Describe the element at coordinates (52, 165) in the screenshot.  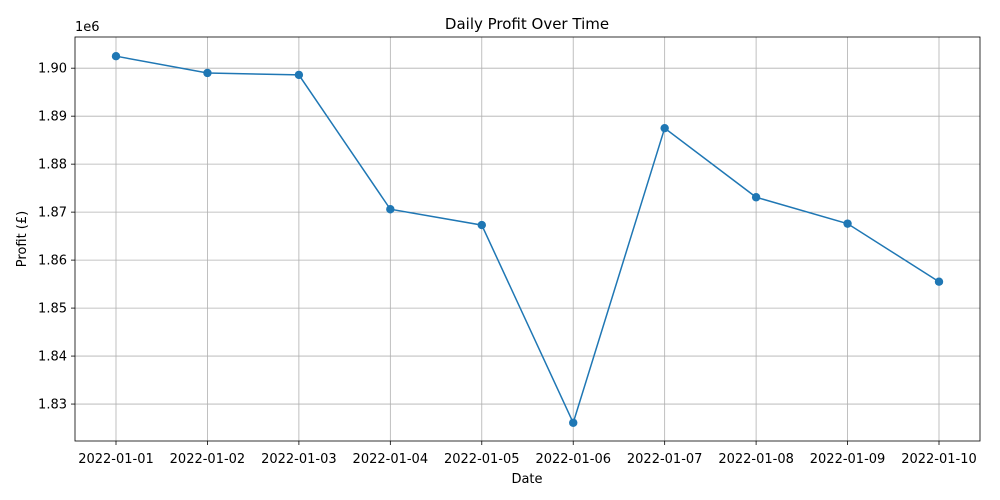
I see `y-tick-label: 1.88` at that location.